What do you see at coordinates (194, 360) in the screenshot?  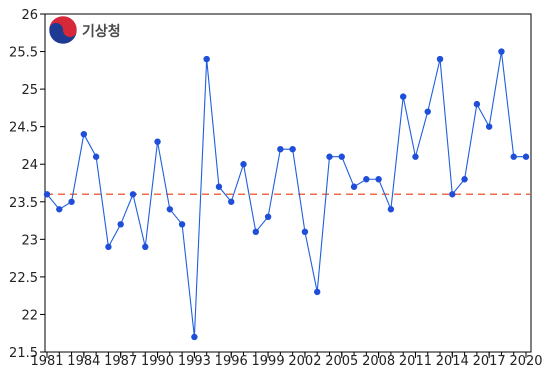 I see `x-tick-label: 1993` at bounding box center [194, 360].